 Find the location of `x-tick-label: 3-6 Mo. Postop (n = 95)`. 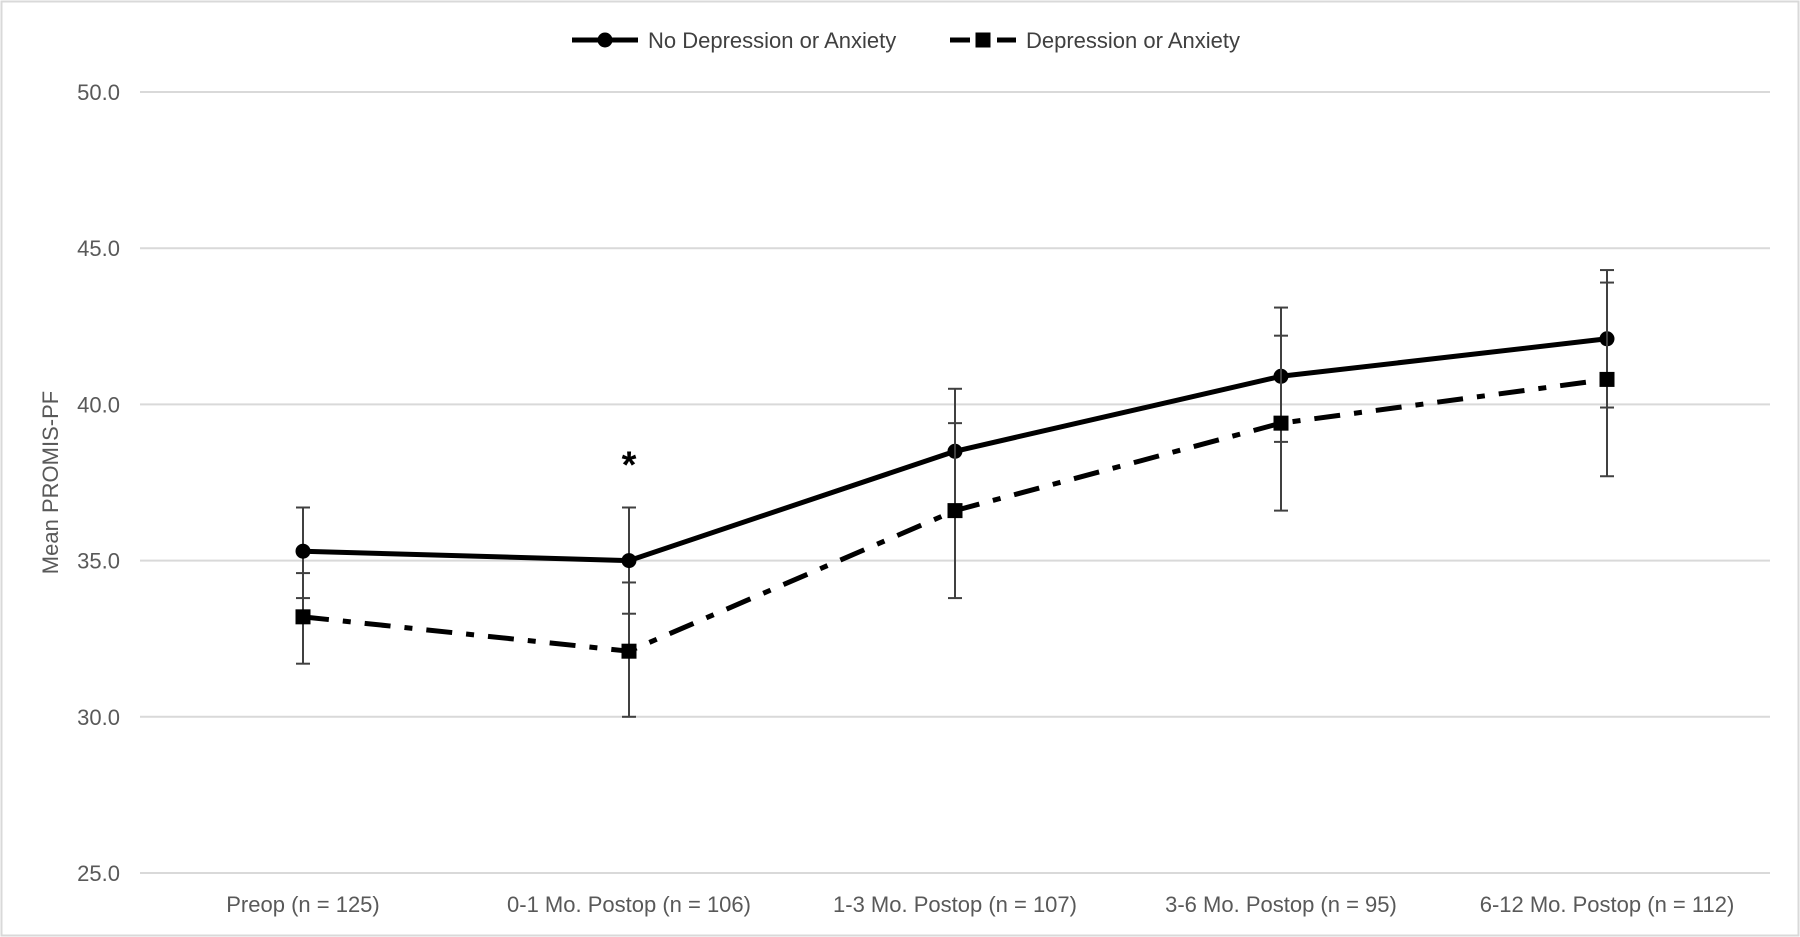

x-tick-label: 3-6 Mo. Postop (n = 95) is located at coordinates (1281, 904).